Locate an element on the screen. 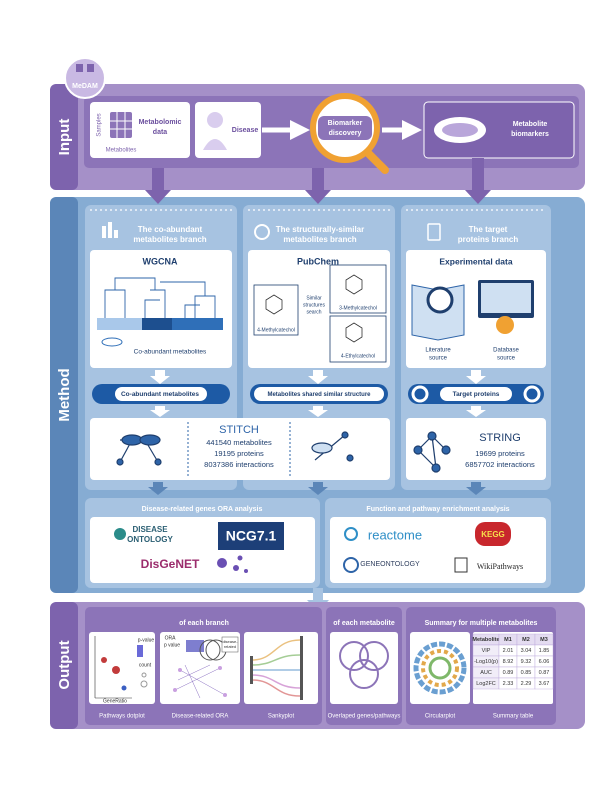  molecule: 4-Methylcatechol is located at coordinates (276, 330).